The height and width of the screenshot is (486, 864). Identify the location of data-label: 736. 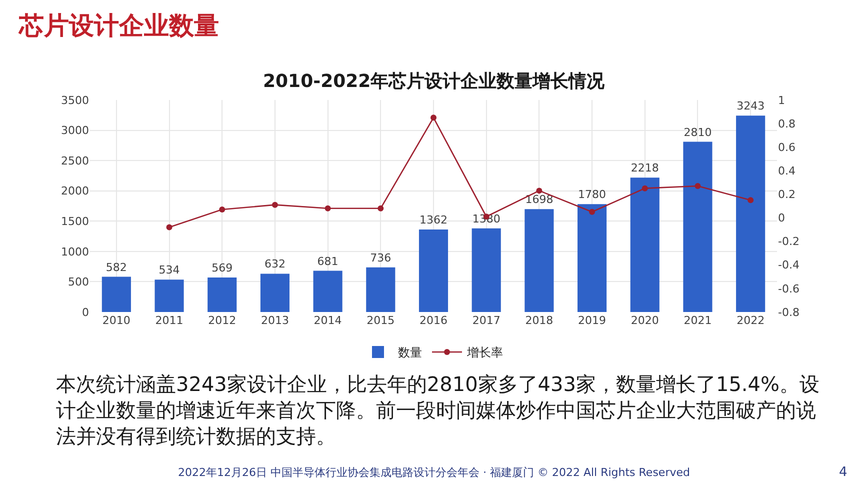
(381, 257).